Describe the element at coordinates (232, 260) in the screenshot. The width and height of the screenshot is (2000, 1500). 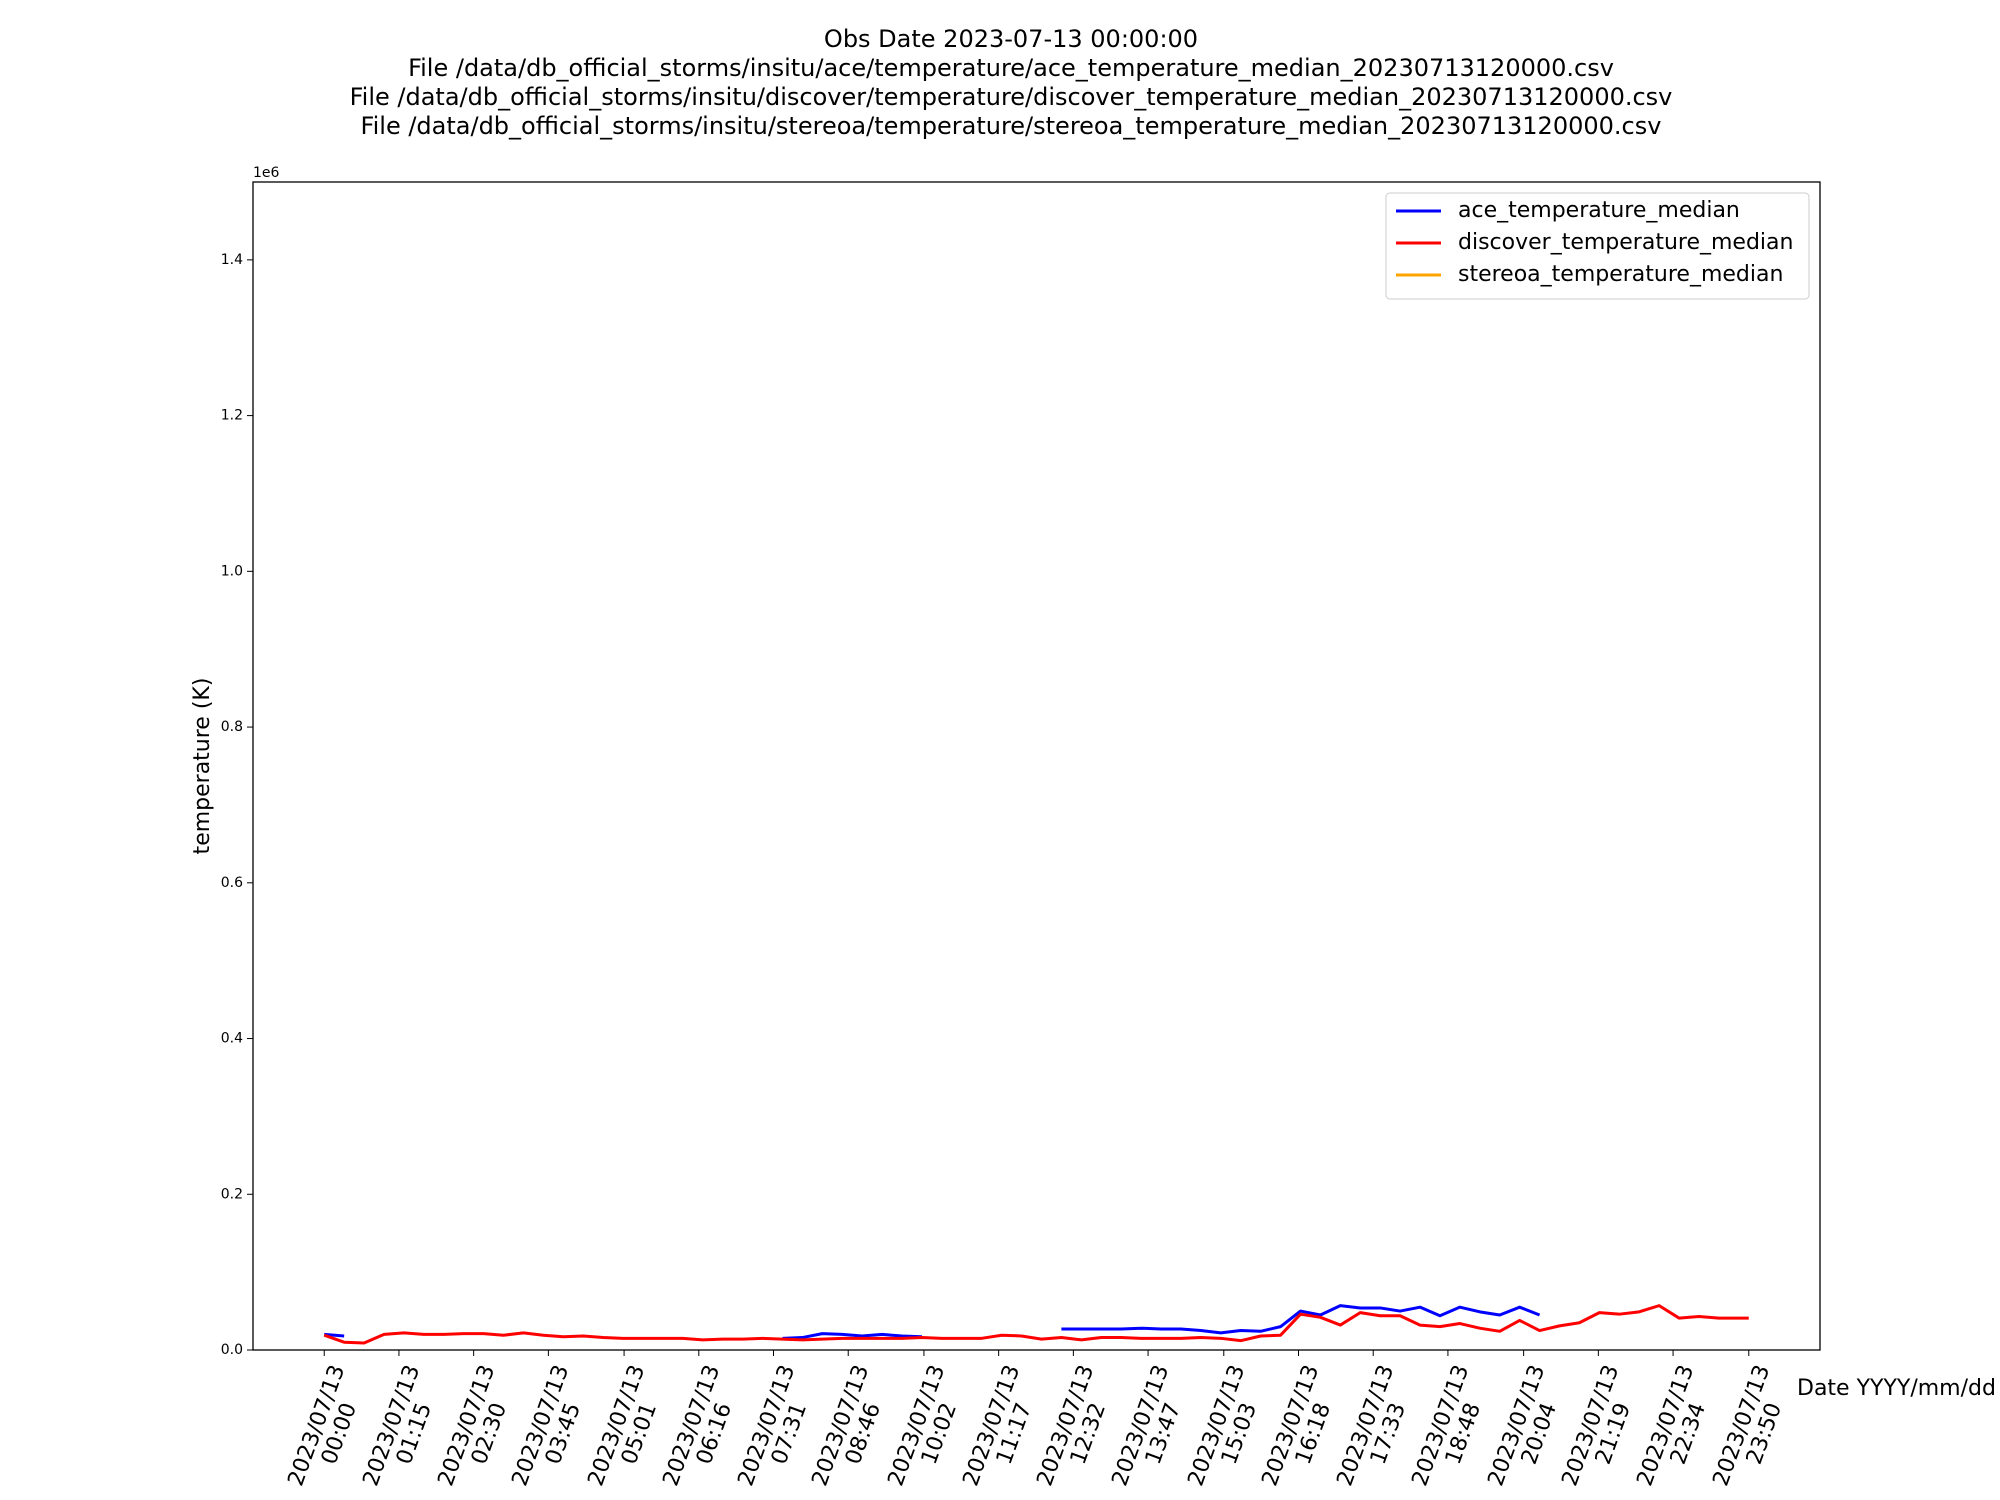
I see `y-tick-label: 1.4` at that location.